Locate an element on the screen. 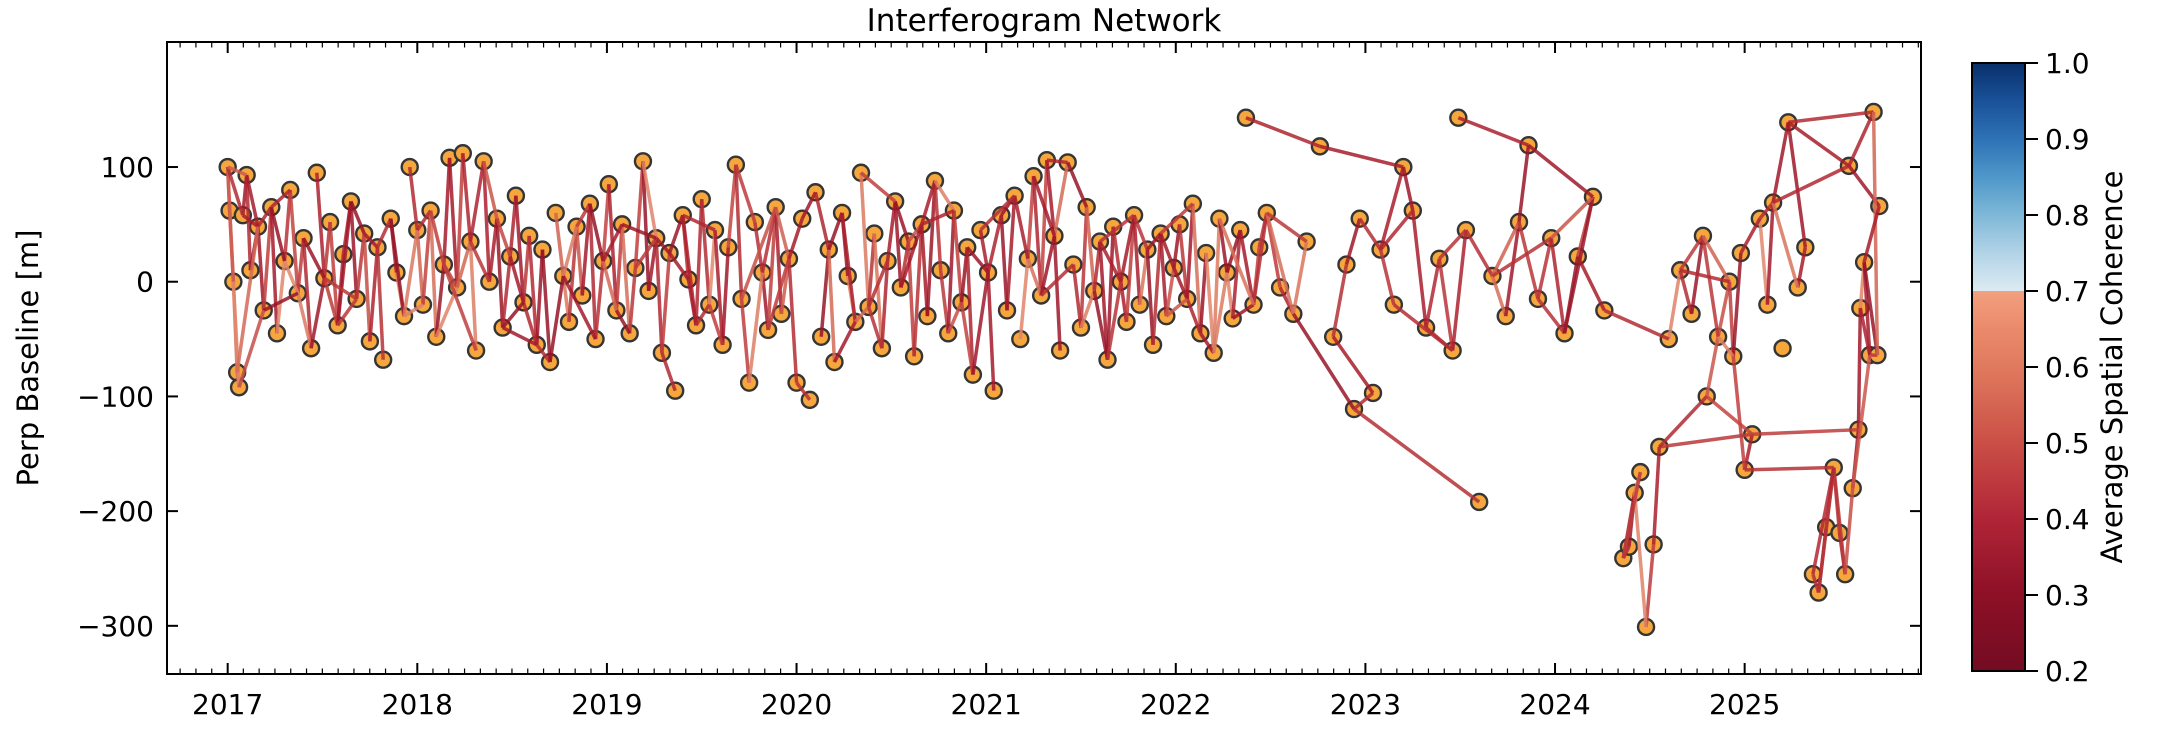 The image size is (2161, 741). svg-text: 100 is located at coordinates (127, 167).